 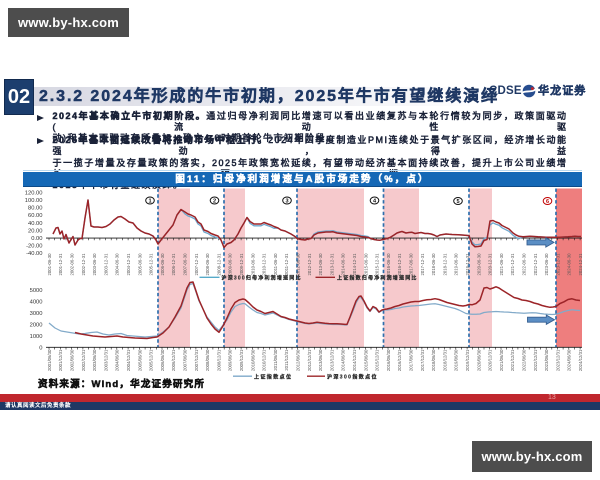 I want to click on svg-text: 2014-12-31, so click(x=354, y=264).